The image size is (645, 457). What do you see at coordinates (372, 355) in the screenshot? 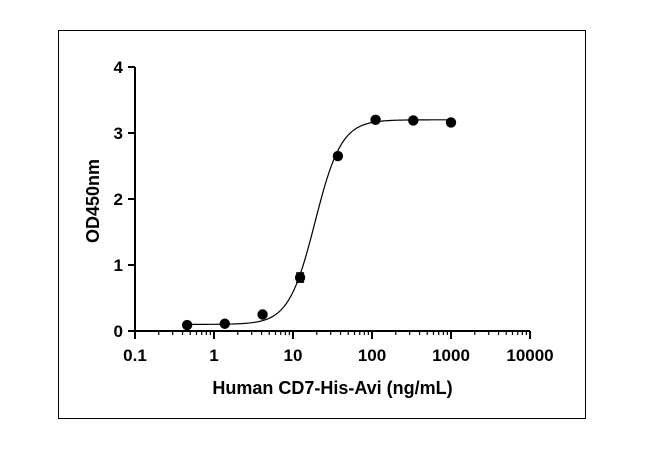
I see `x-tick-label: 100` at bounding box center [372, 355].